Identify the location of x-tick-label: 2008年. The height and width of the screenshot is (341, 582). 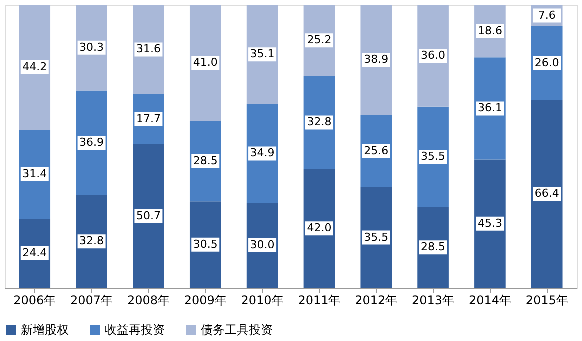
(148, 301).